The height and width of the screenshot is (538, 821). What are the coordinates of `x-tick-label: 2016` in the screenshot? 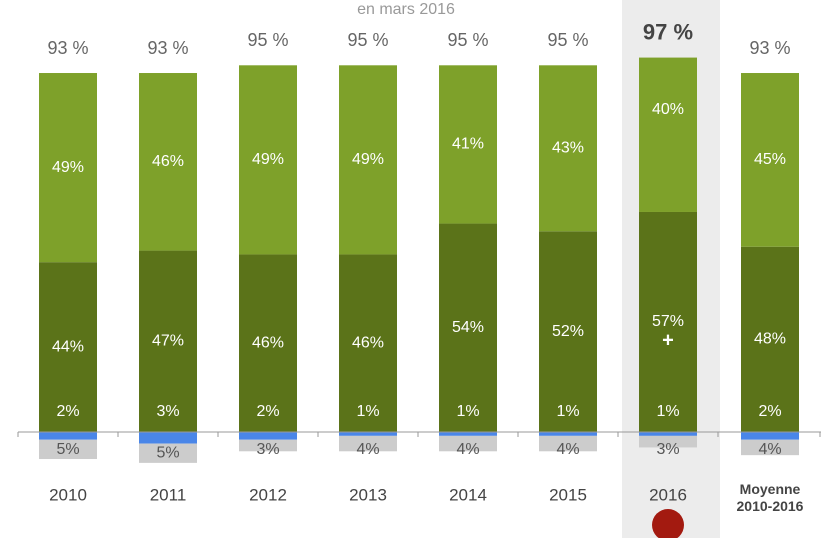 It's located at (668, 494).